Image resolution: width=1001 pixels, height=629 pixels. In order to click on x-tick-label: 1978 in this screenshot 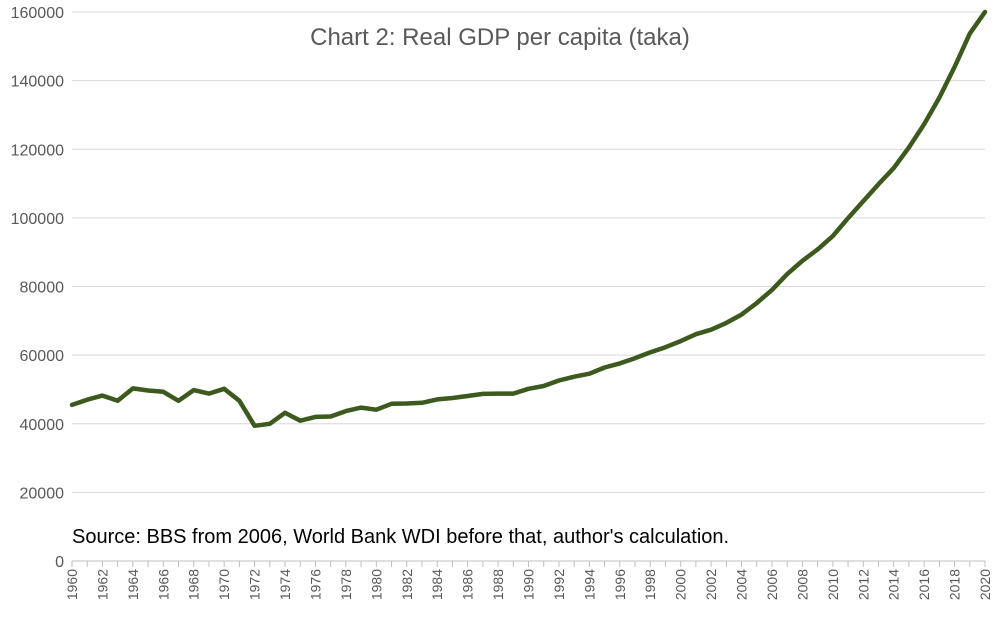, I will do `click(346, 584)`.